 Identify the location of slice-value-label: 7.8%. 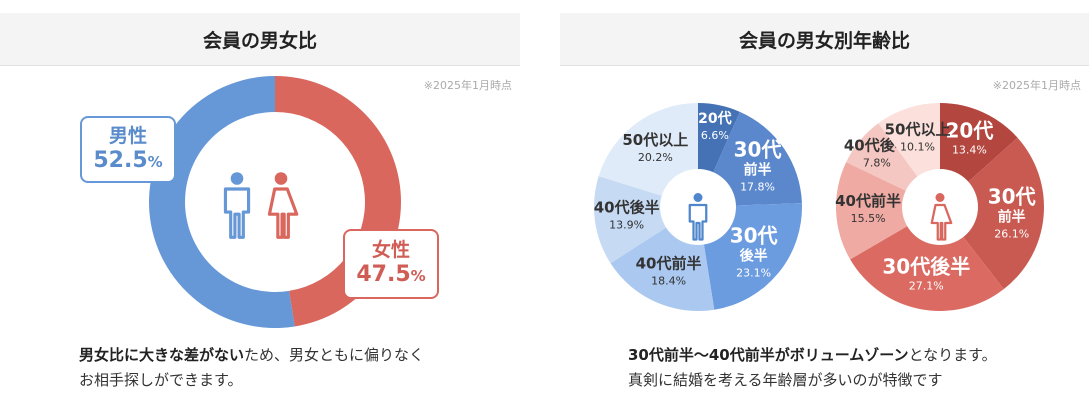
(877, 163).